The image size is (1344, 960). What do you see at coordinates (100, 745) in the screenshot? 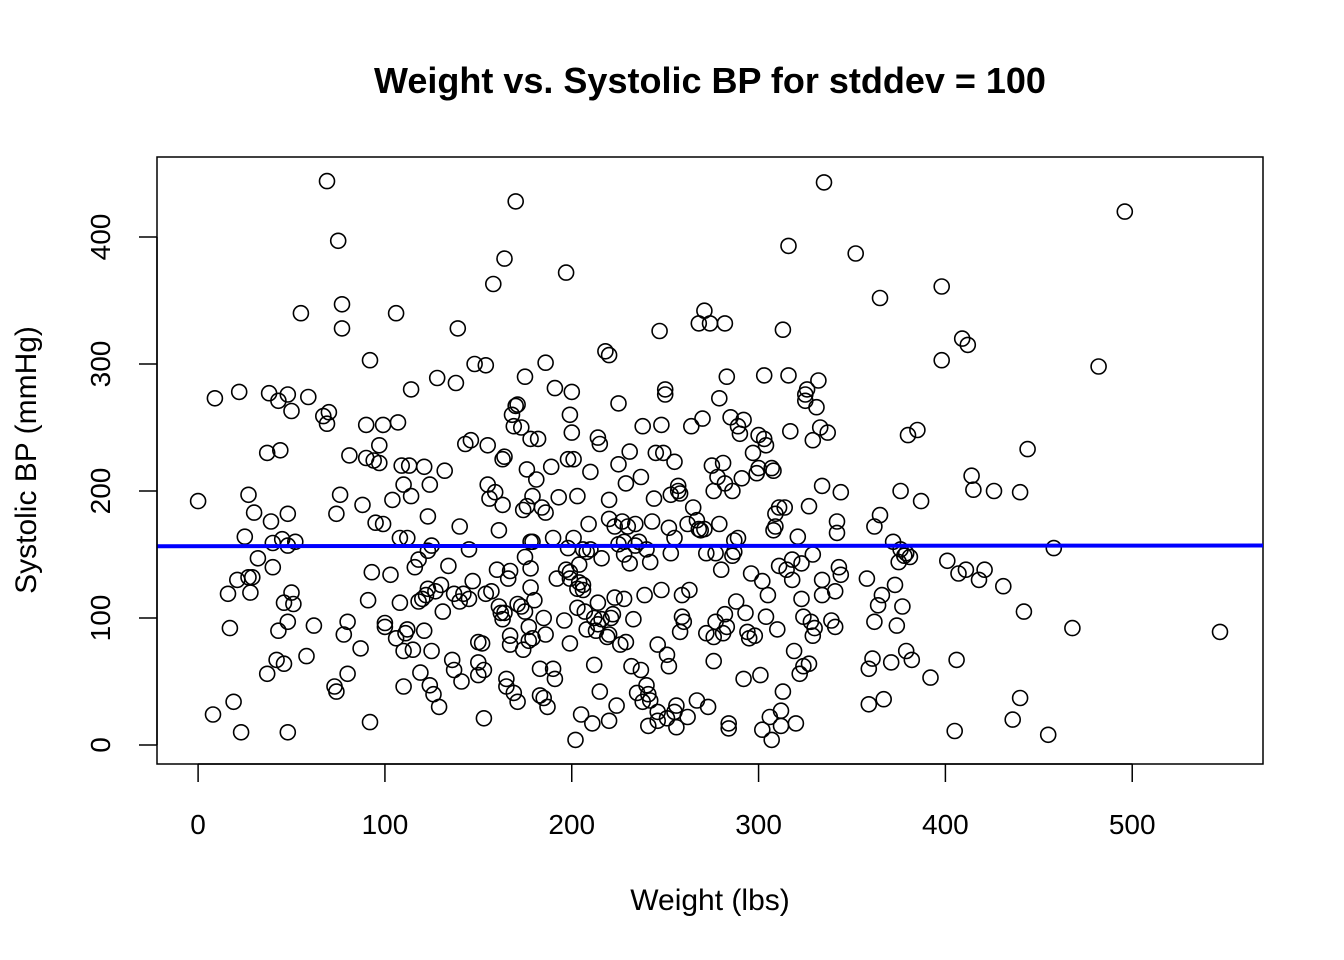
I see `y-tick-label: 0` at bounding box center [100, 745].